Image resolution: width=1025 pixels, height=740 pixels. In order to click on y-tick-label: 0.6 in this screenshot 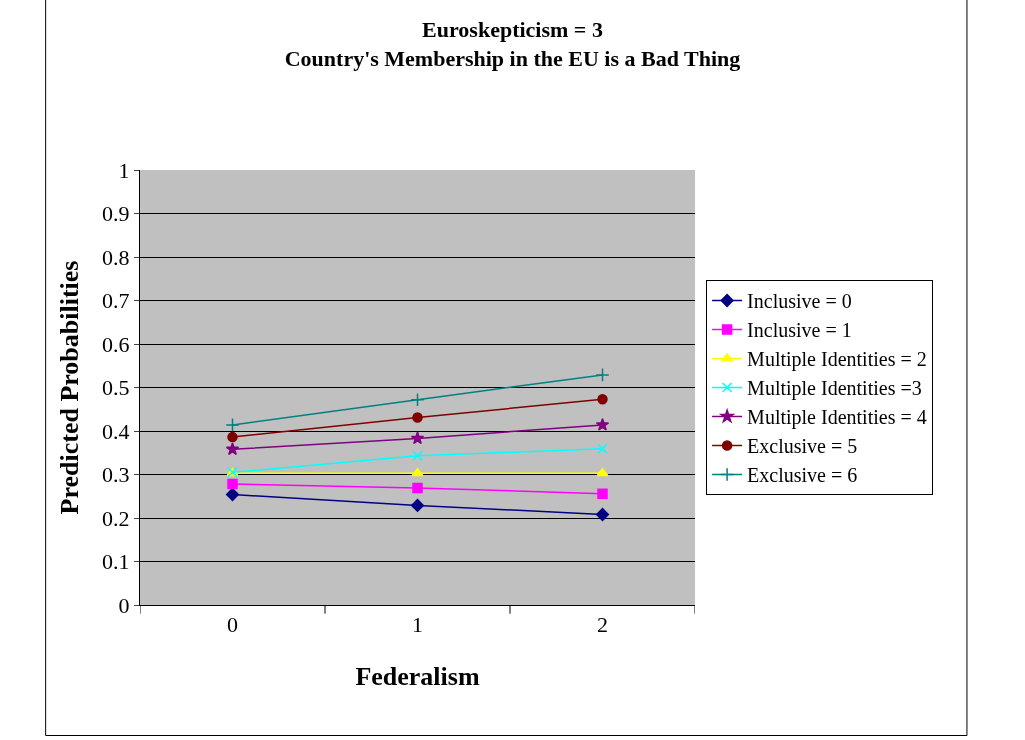, I will do `click(116, 344)`.